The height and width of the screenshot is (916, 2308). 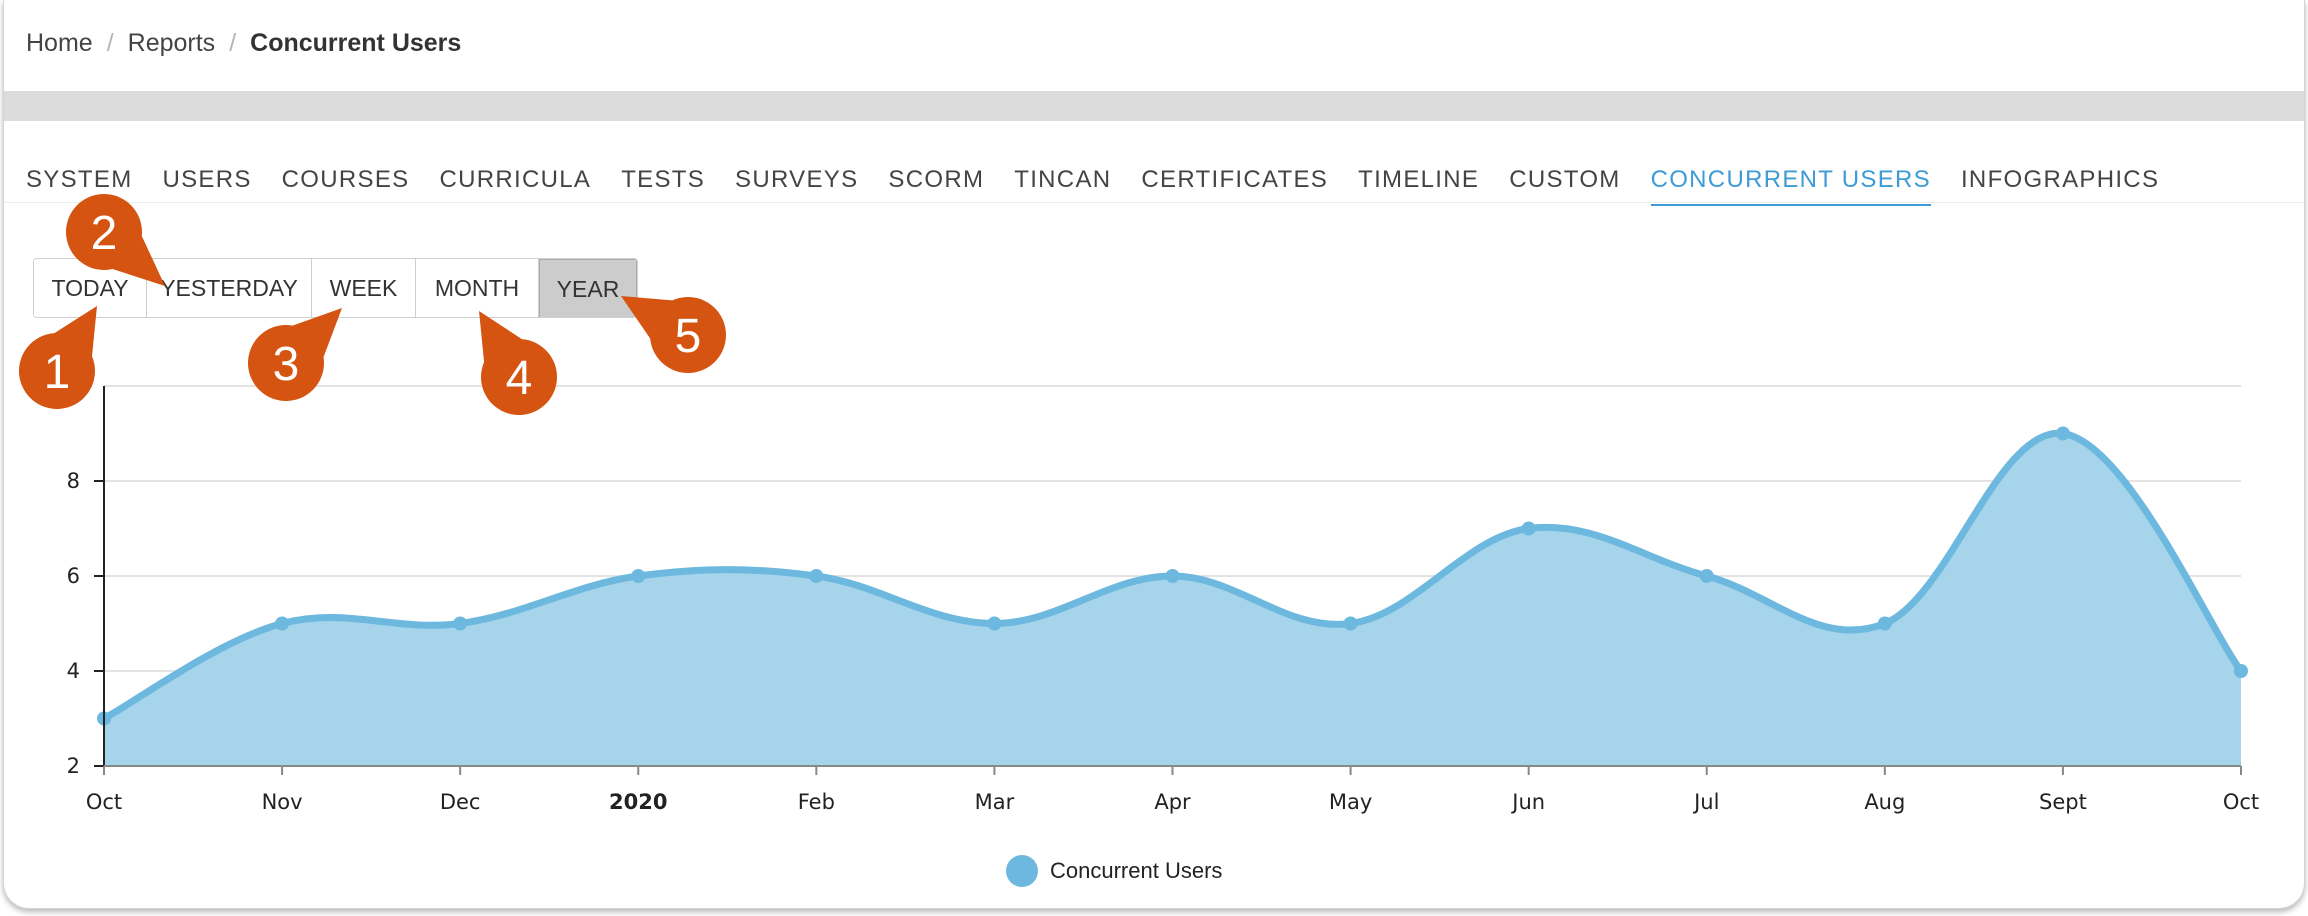 What do you see at coordinates (1235, 179) in the screenshot?
I see `tab-certificates: CERTIFICATES` at bounding box center [1235, 179].